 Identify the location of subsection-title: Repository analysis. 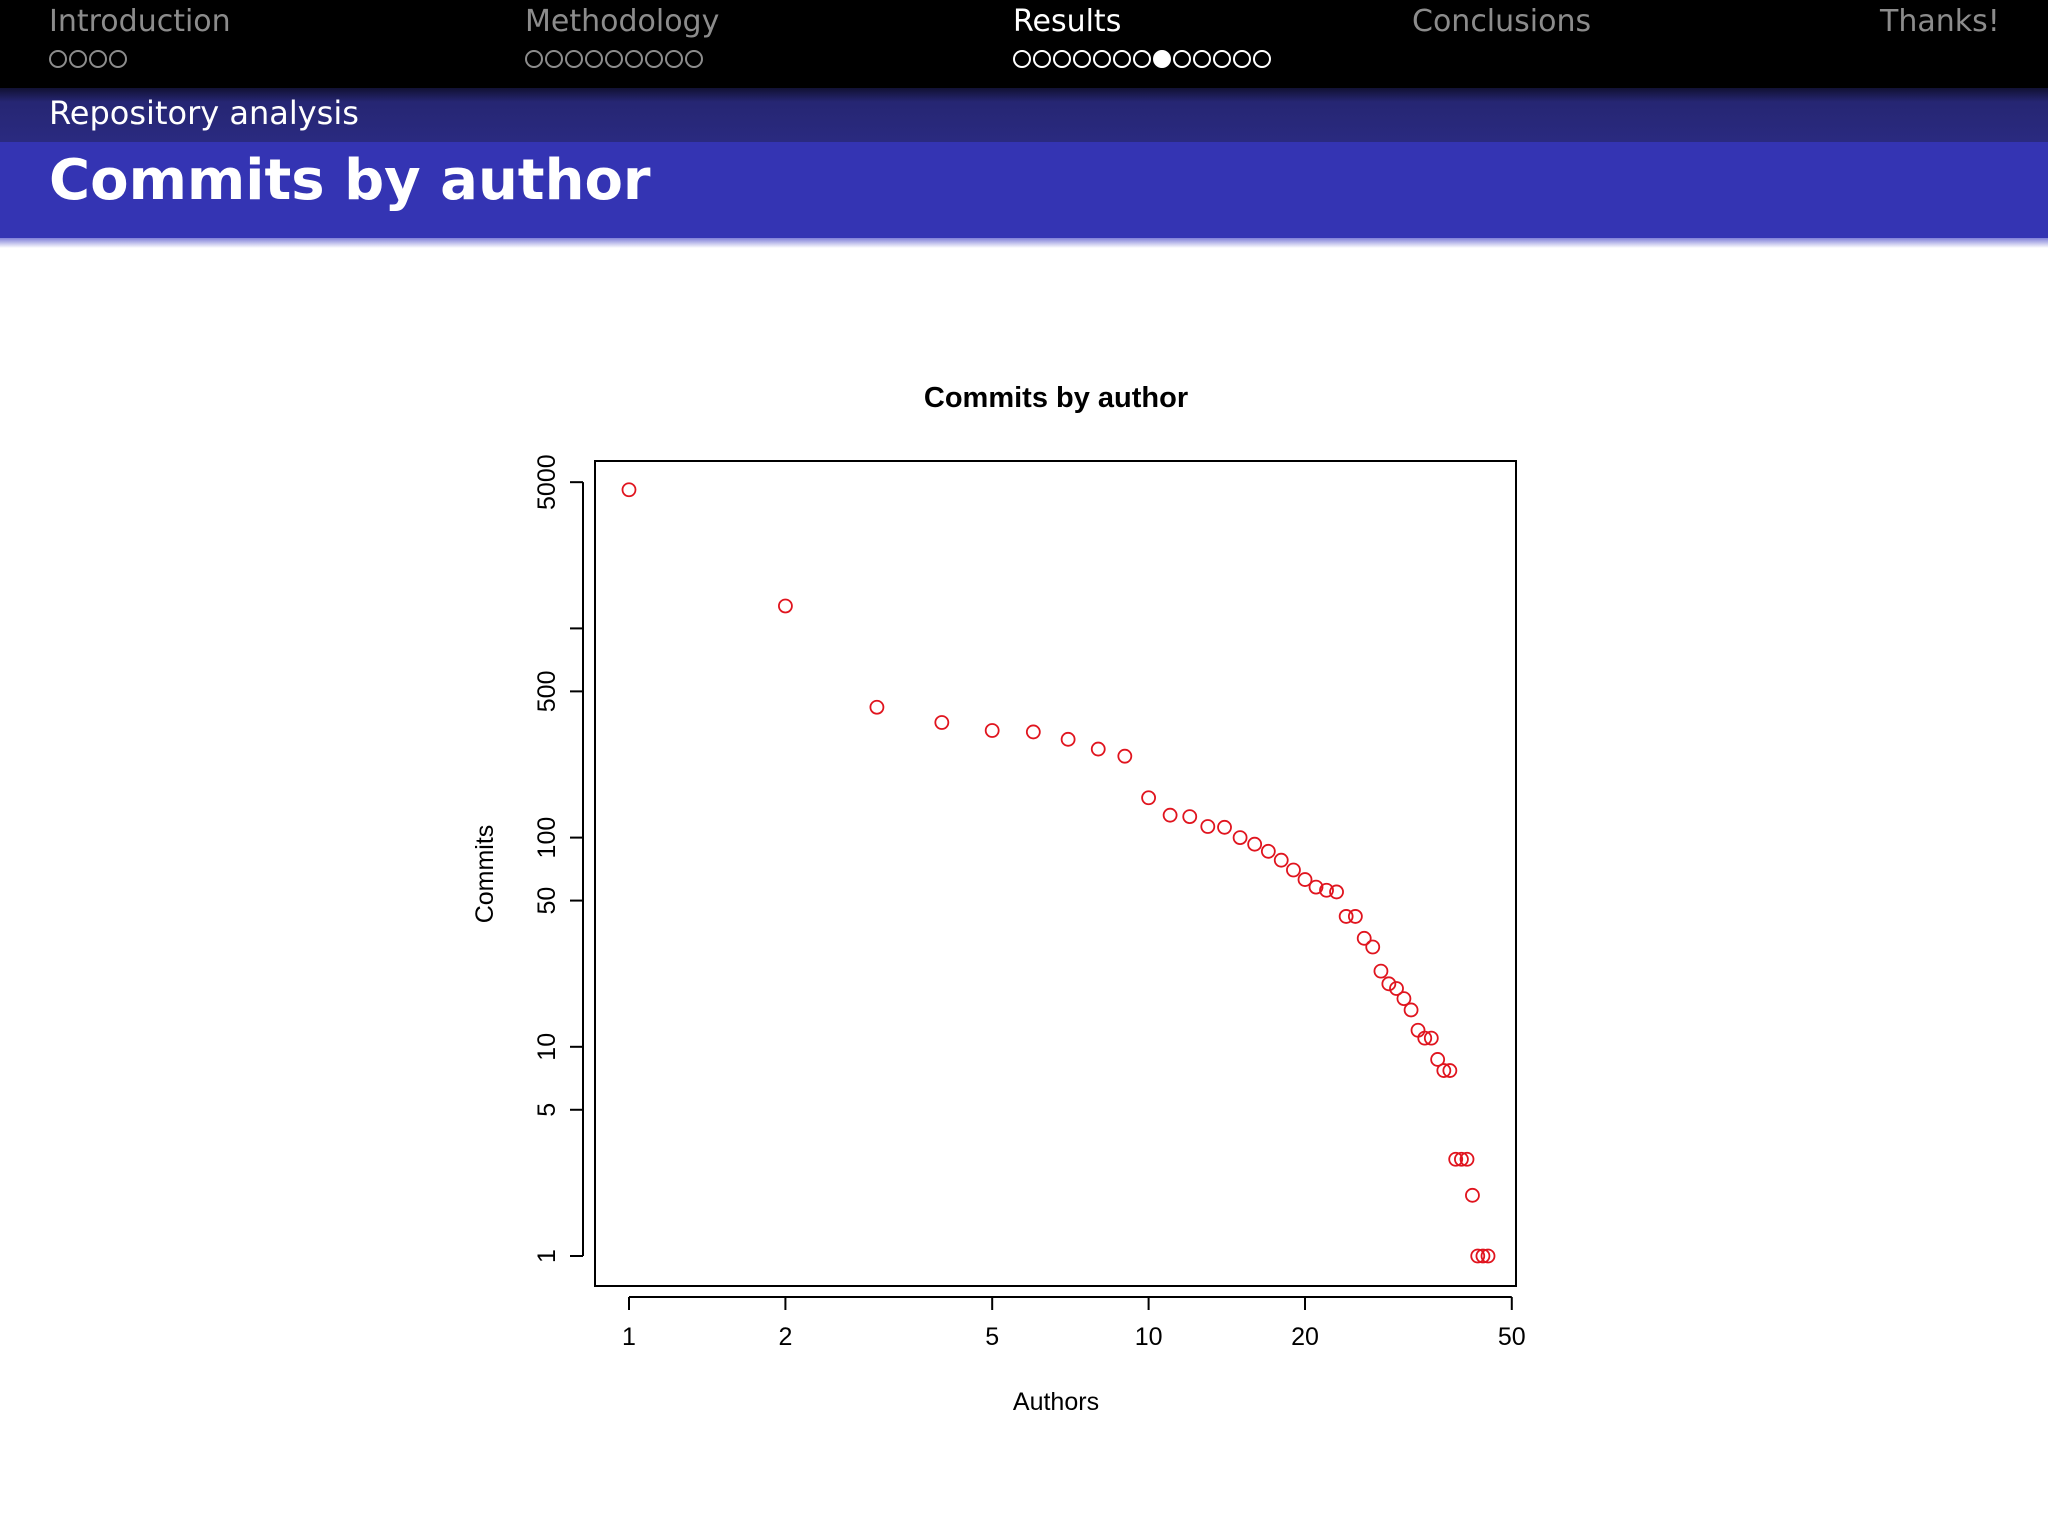
(204, 113).